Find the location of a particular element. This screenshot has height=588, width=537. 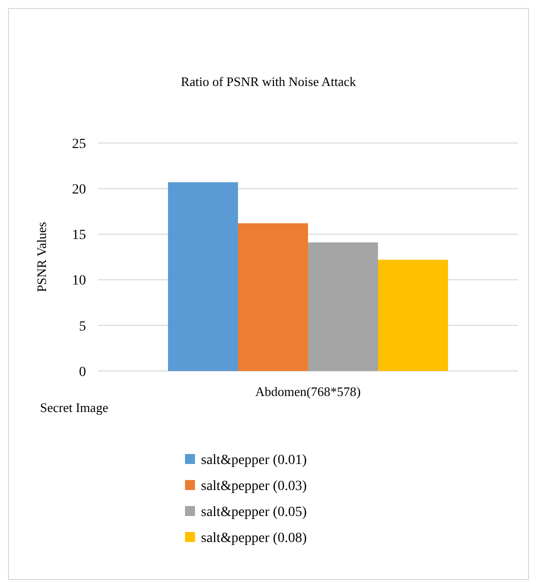

y-tick-label: 15 is located at coordinates (79, 236).